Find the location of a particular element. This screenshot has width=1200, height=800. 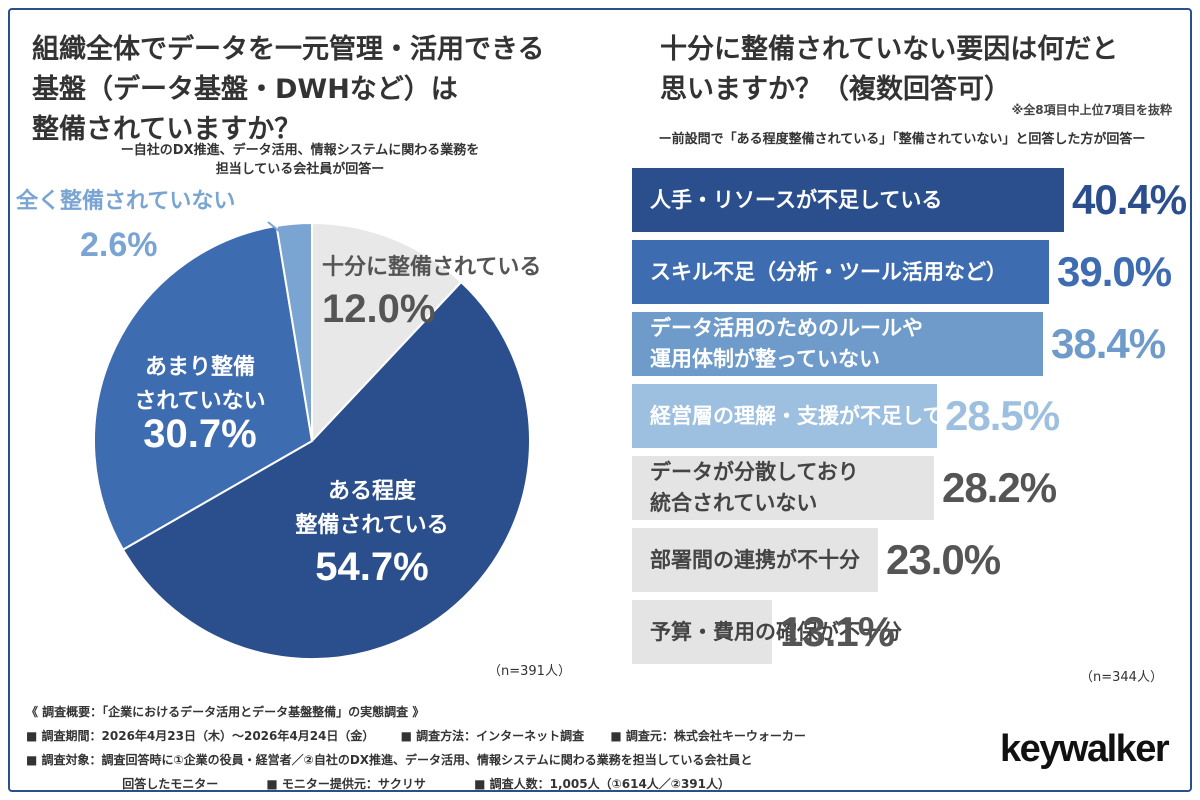

bar-row: 予算・費用の確保が不十分 13.1% is located at coordinates (912, 632).